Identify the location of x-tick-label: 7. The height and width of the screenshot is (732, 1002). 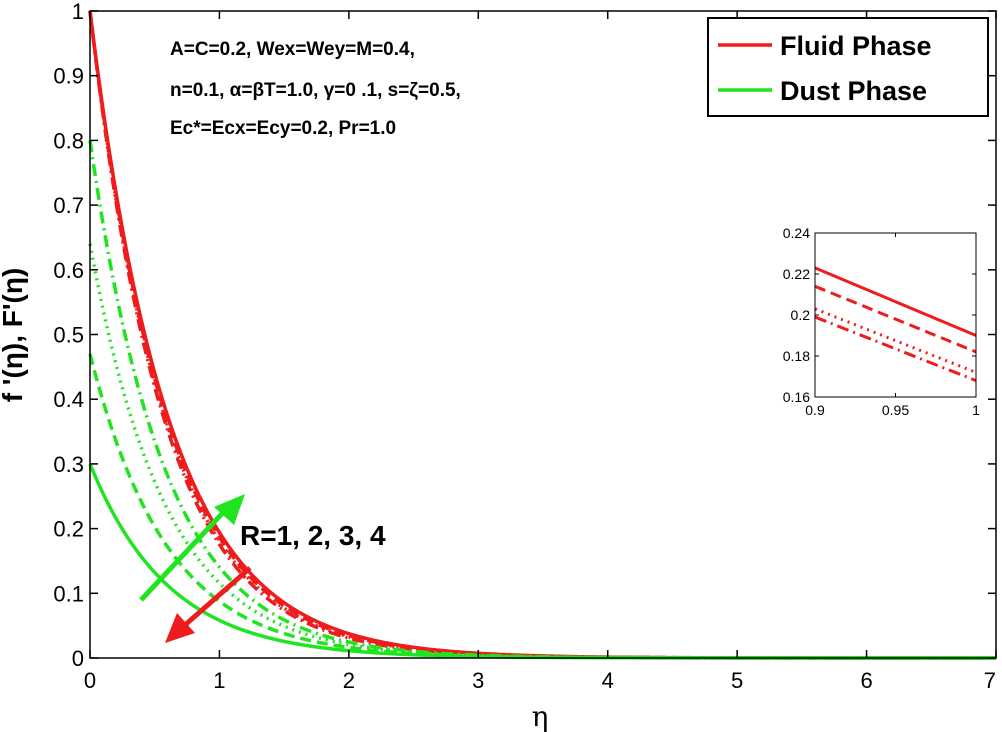
(990, 680).